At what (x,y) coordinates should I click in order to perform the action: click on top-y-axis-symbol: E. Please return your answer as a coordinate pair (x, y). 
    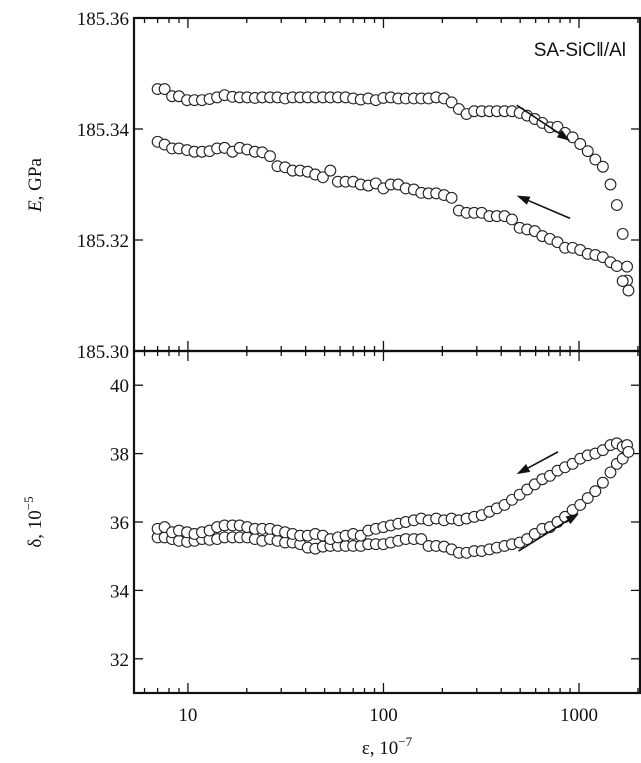
    Looking at the image, I should click on (35, 206).